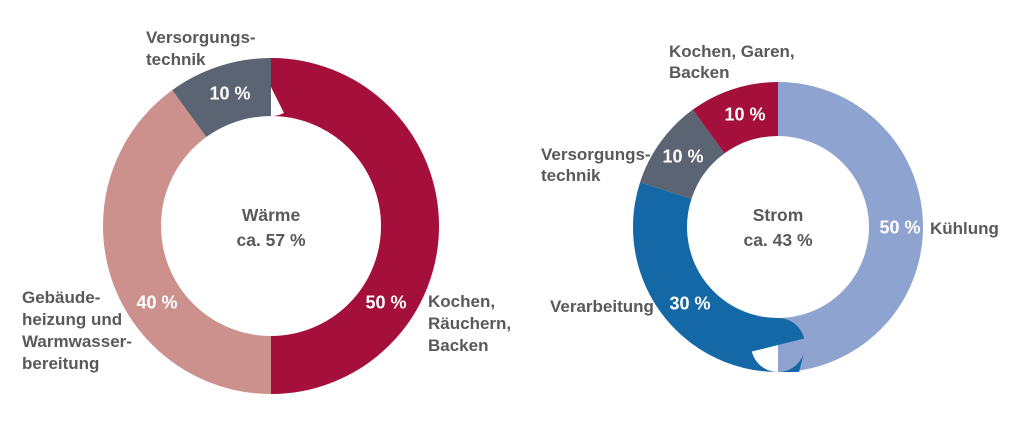 The image size is (1024, 425). What do you see at coordinates (386, 302) in the screenshot?
I see `waerme-value-kochen: 50 %` at bounding box center [386, 302].